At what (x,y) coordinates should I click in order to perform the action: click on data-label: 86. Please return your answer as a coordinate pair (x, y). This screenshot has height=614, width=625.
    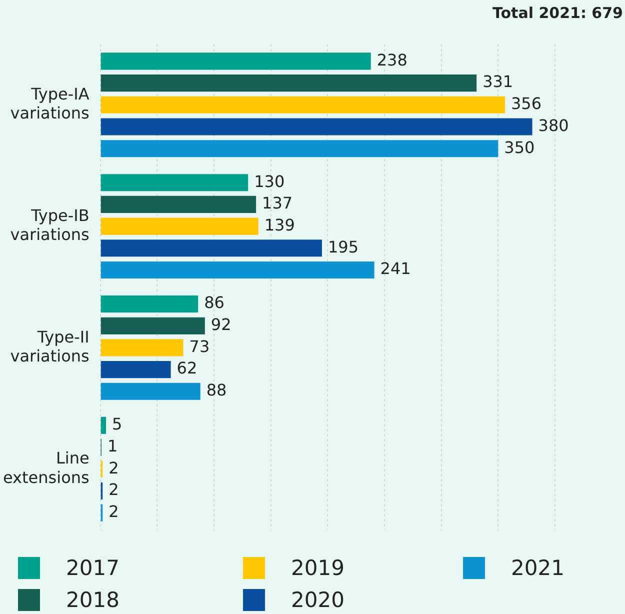
    Looking at the image, I should click on (214, 302).